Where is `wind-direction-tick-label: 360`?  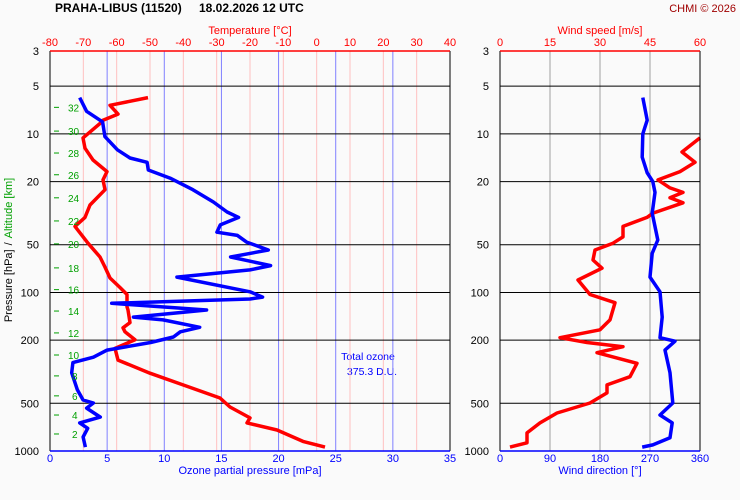
wind-direction-tick-label: 360 is located at coordinates (700, 459).